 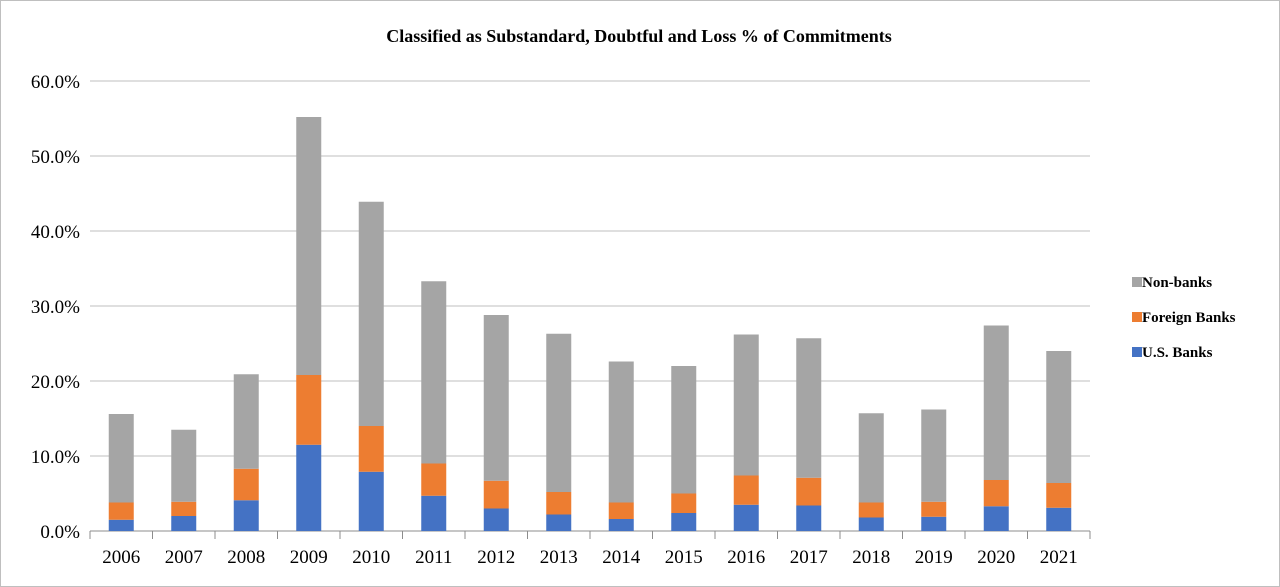 What do you see at coordinates (433, 557) in the screenshot?
I see `x-tick-label: 2011` at bounding box center [433, 557].